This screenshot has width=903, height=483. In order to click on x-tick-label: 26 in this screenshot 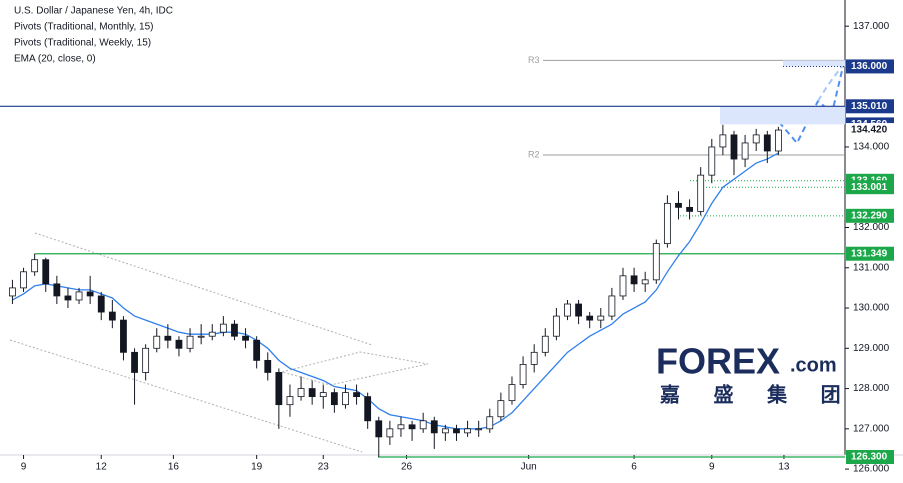, I will do `click(407, 467)`.